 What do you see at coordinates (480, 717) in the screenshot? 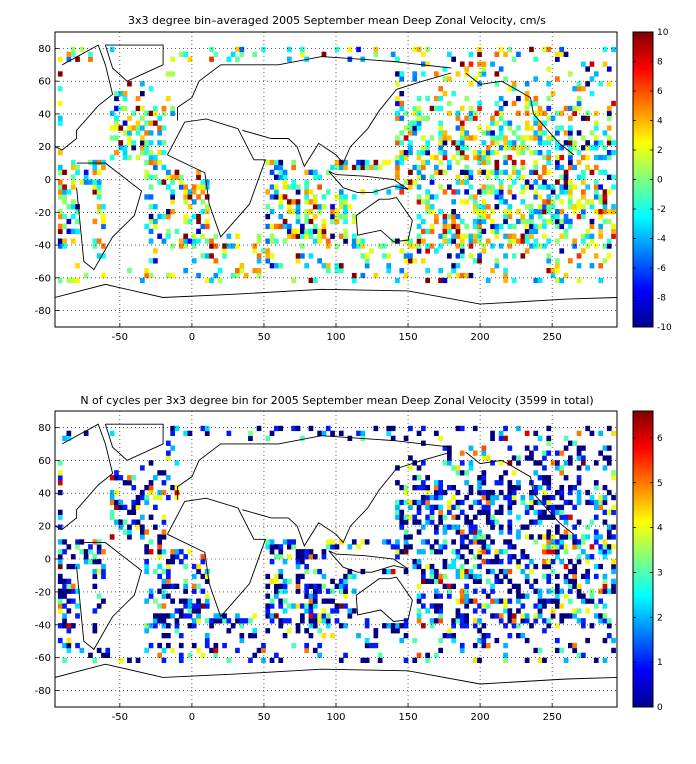
I see `cycles-x-tick: 200` at bounding box center [480, 717].